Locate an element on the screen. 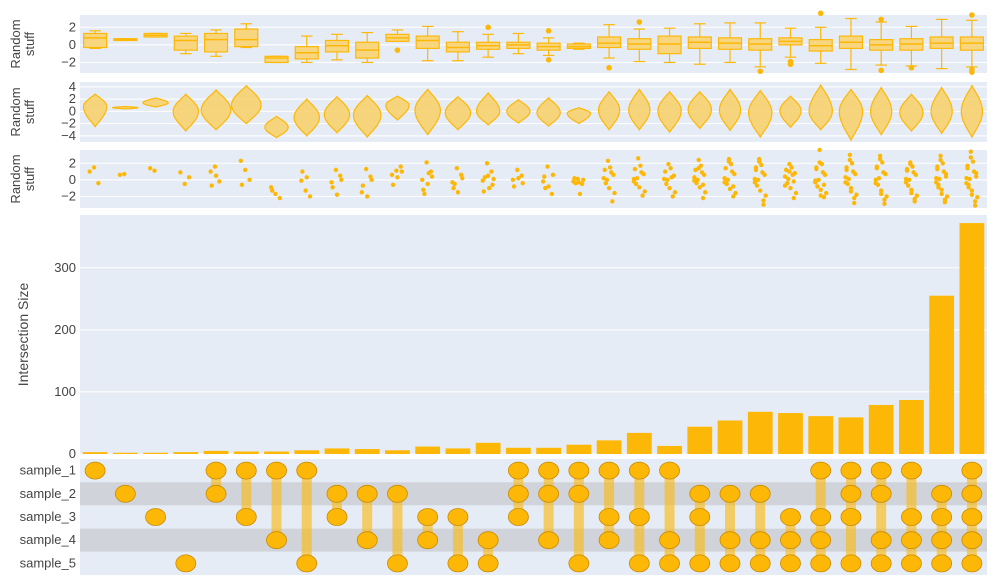  box-outlier is located at coordinates (911, 67).